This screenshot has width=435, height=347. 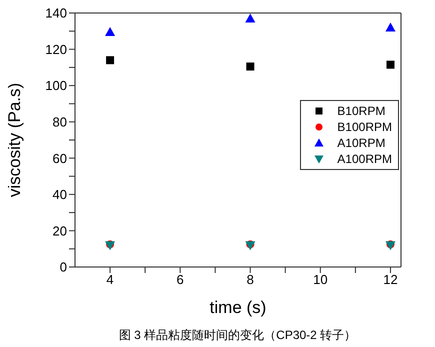 I want to click on legend-label: A10RPM, so click(x=361, y=143).